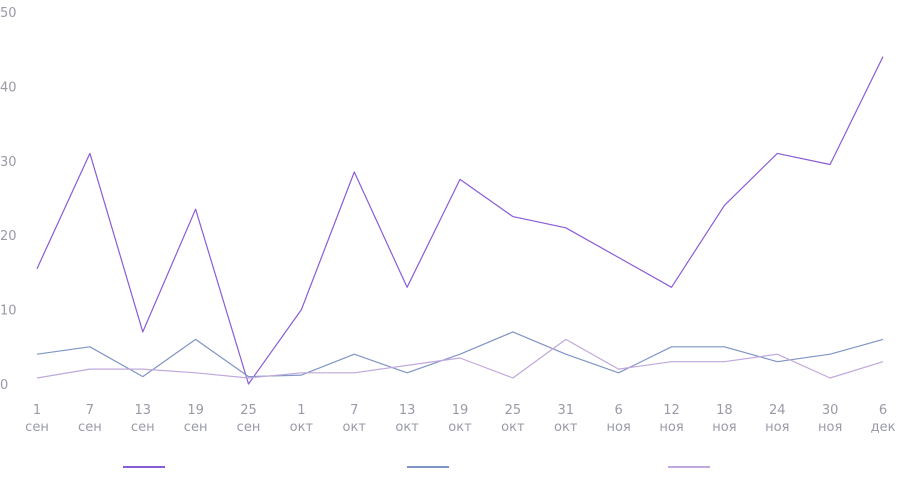  I want to click on x-tick-day: 31, so click(565, 410).